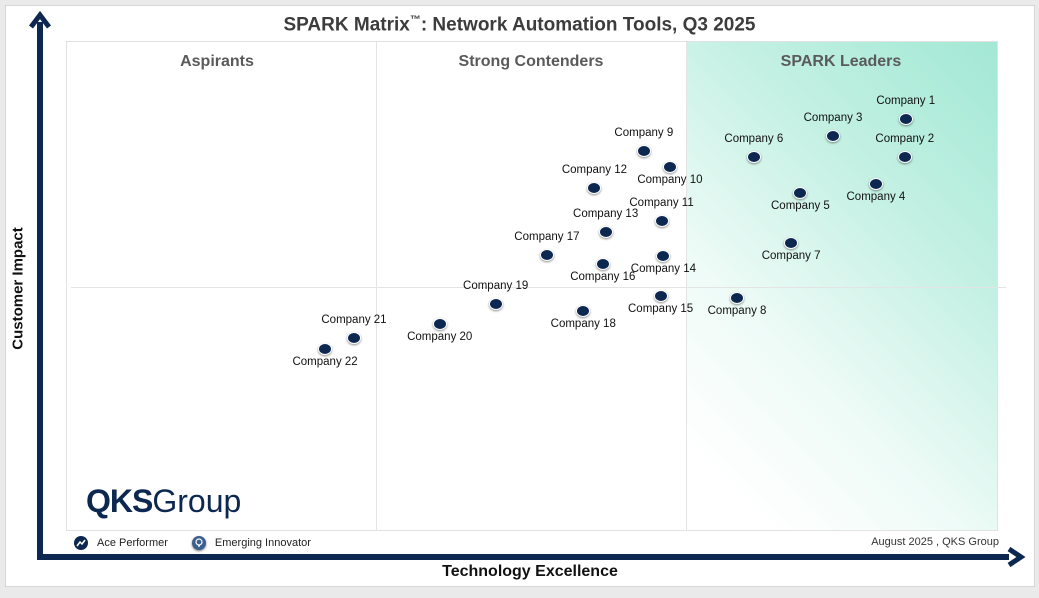 This screenshot has width=1039, height=598. What do you see at coordinates (588, 25) in the screenshot?
I see `title-rest: : Network Automation Tools, Q3 2025` at bounding box center [588, 25].